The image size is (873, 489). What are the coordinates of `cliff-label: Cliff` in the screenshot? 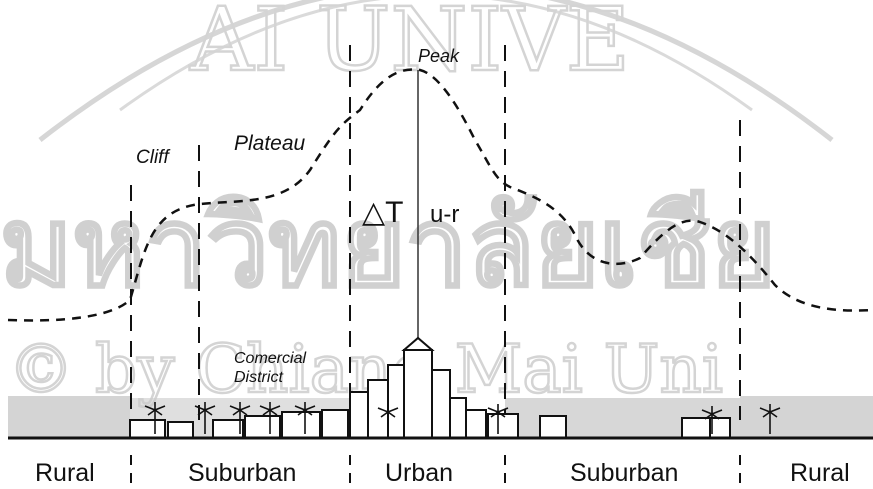 It's located at (153, 157).